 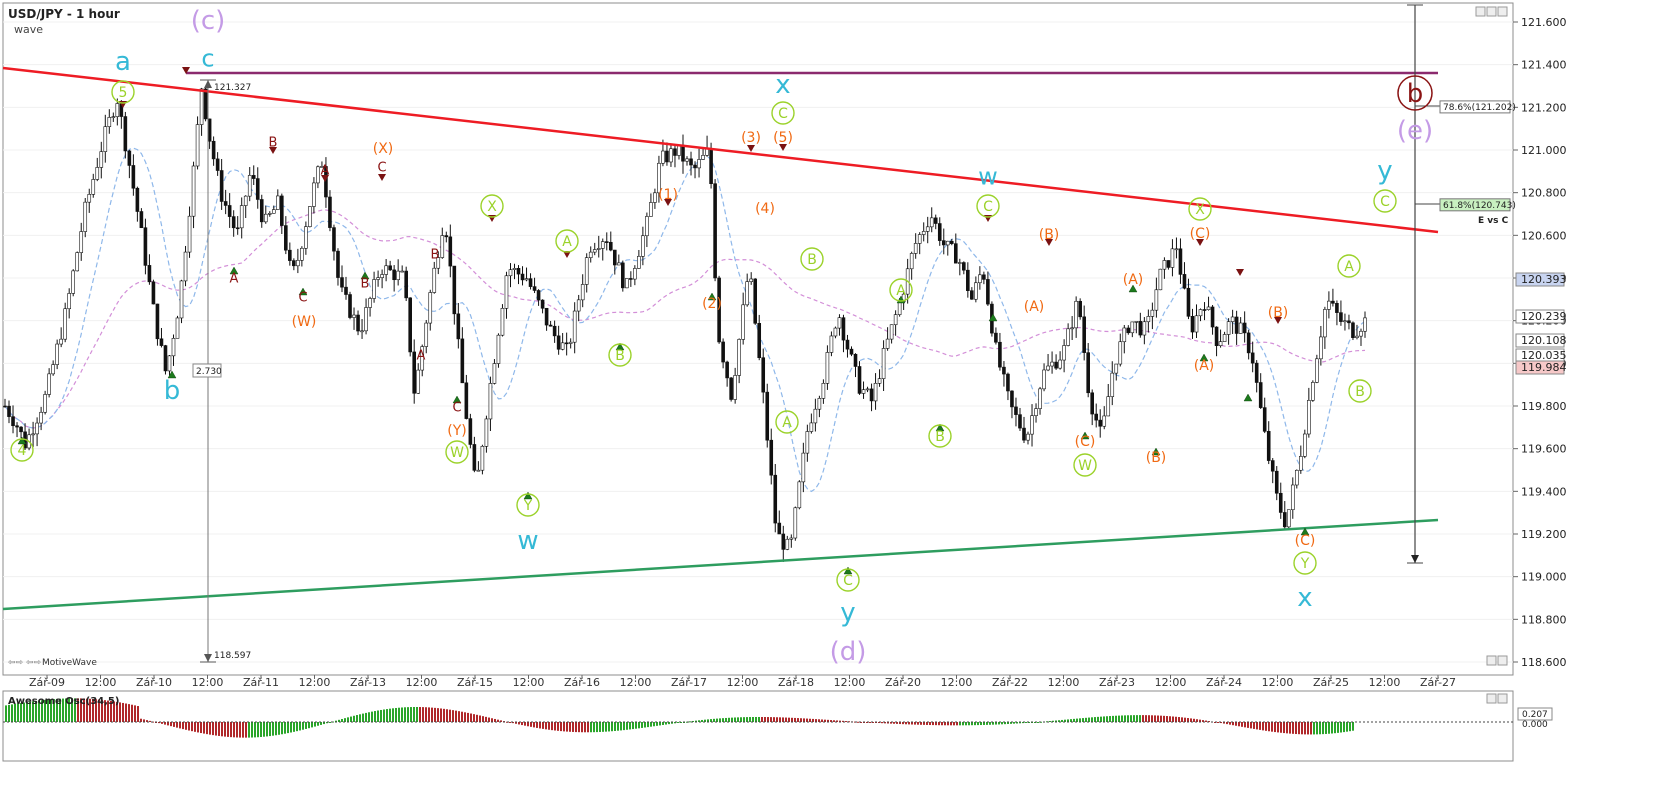 I want to click on circled-label-ring, so click(x=848, y=580).